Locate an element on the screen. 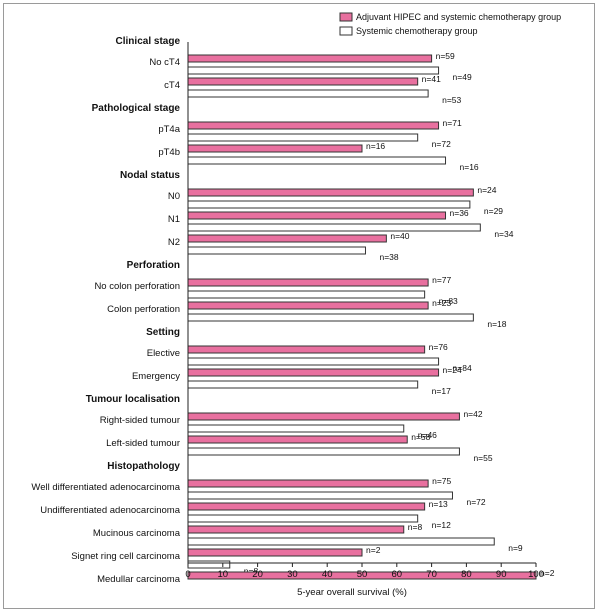 This screenshot has width=600, height=614. x-tick-label: 10 is located at coordinates (223, 574).